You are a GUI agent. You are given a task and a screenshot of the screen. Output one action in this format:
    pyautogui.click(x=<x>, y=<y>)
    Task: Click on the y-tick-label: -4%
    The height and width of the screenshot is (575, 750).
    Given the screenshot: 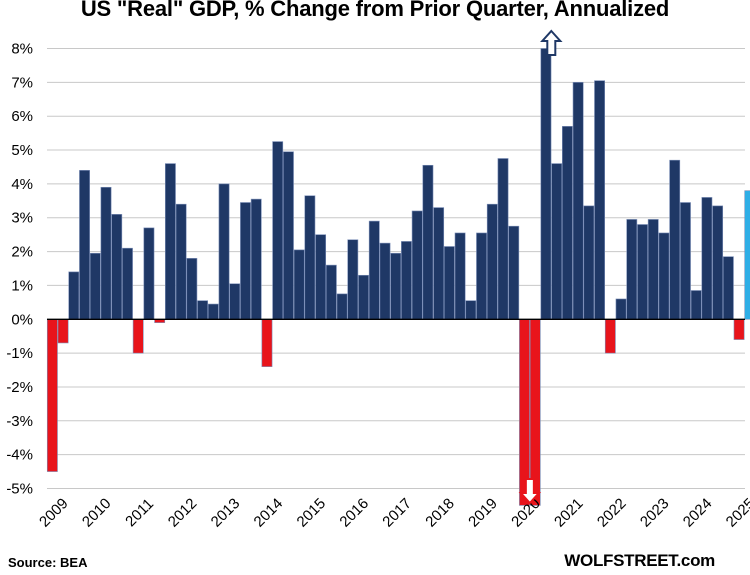 What is the action you would take?
    pyautogui.click(x=19, y=455)
    